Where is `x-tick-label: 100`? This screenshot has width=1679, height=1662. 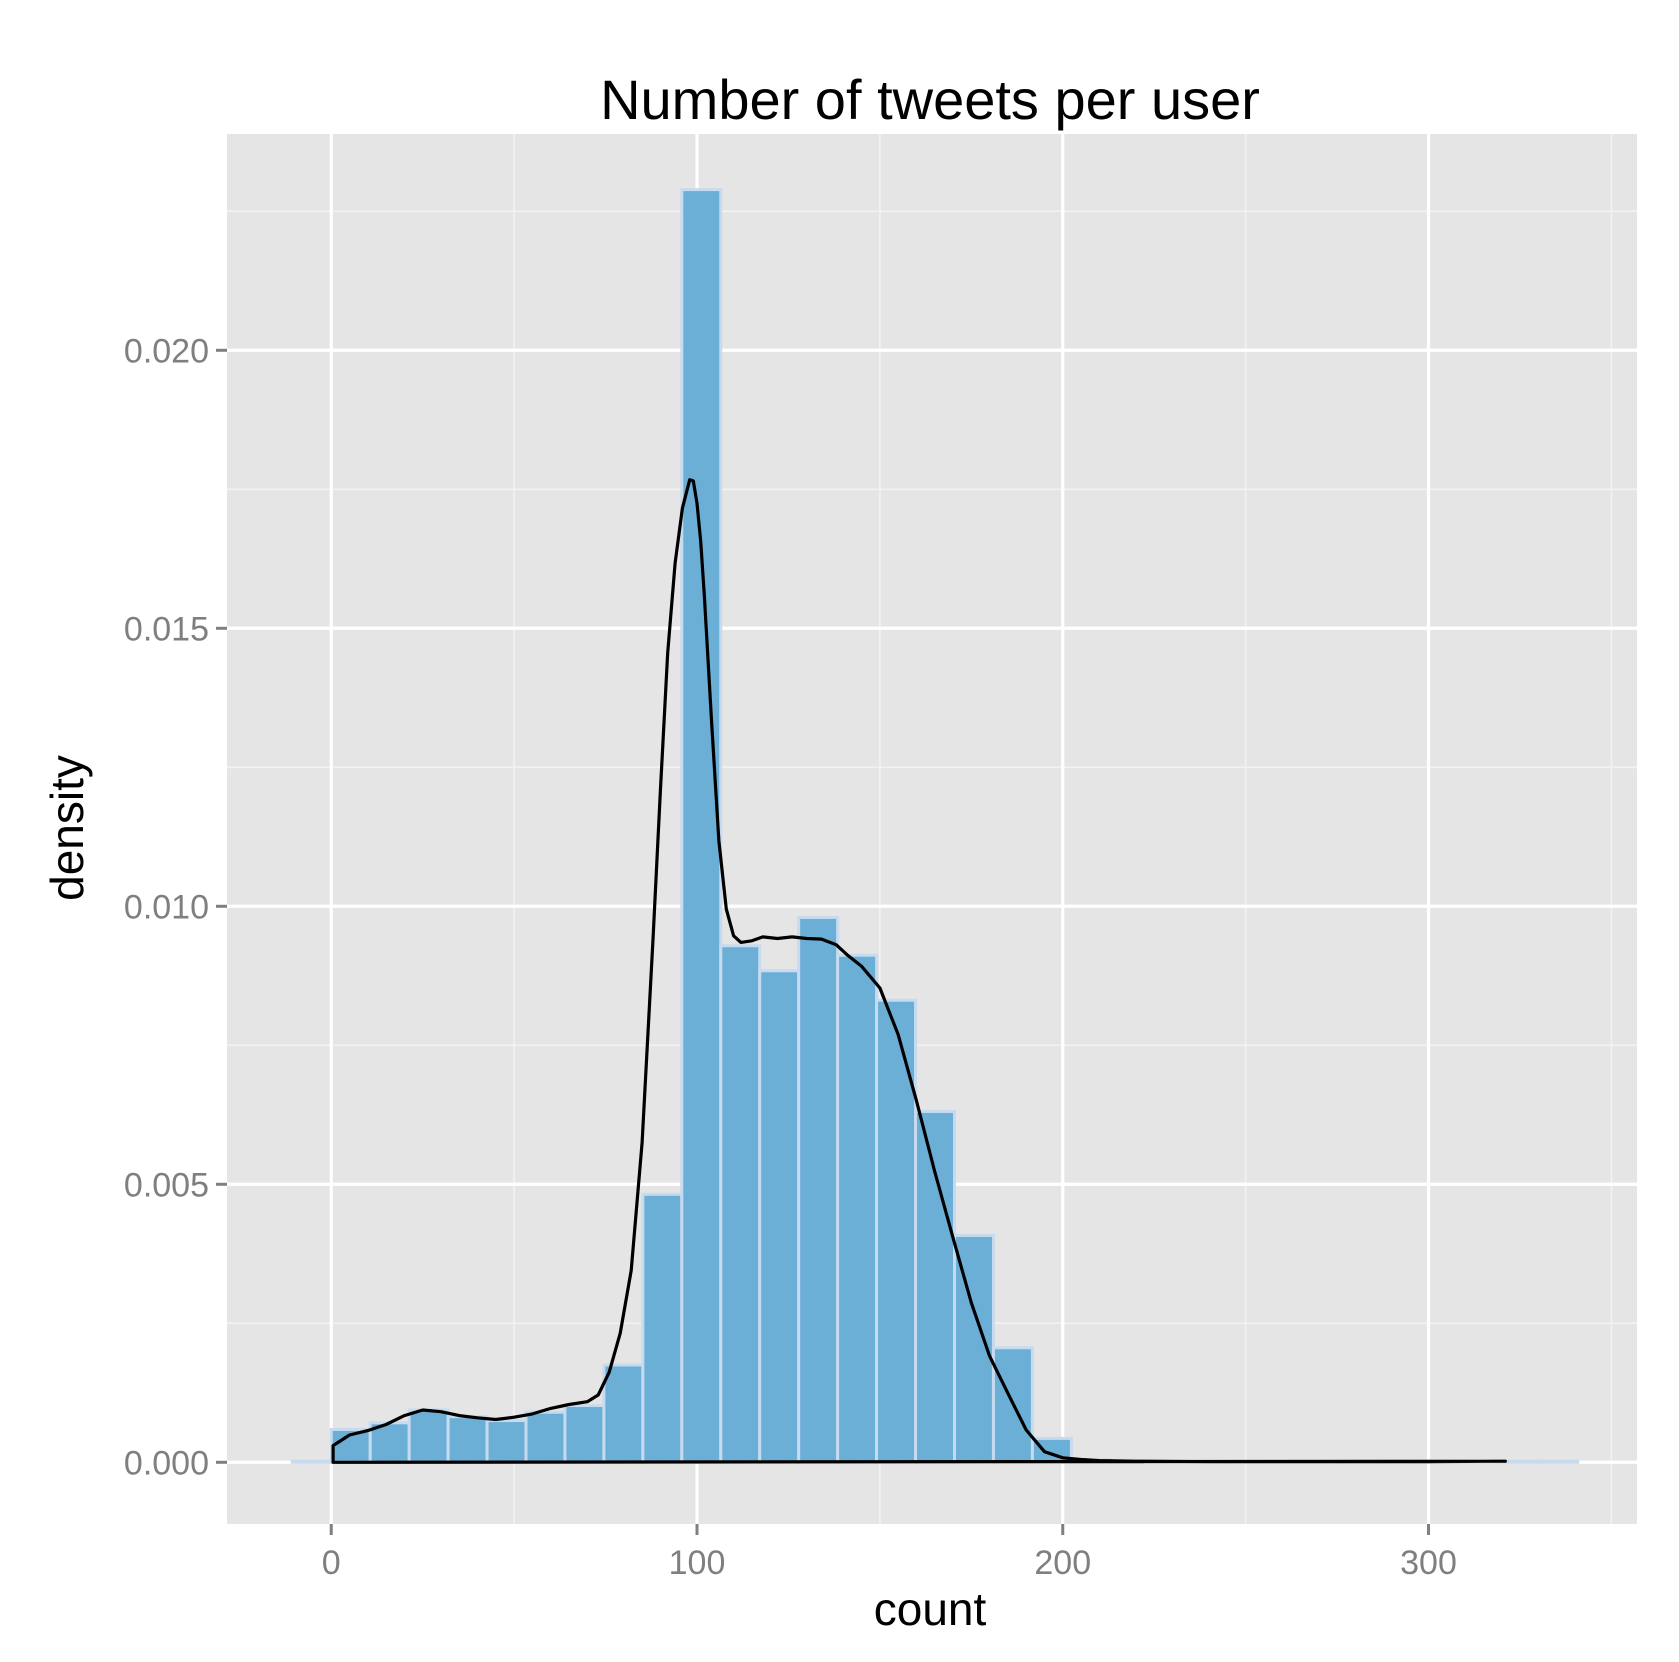 x-tick-label: 100 is located at coordinates (697, 1563).